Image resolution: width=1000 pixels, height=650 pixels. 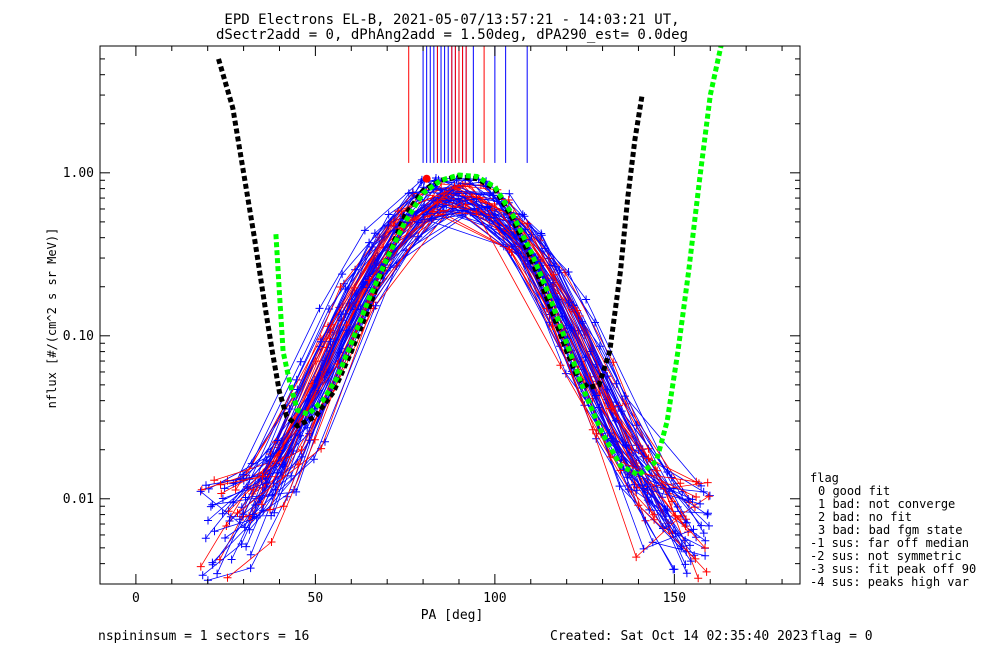 I want to click on y-axis-label: nflux [#/(cm^2 s sr MeV)], so click(x=52, y=318).